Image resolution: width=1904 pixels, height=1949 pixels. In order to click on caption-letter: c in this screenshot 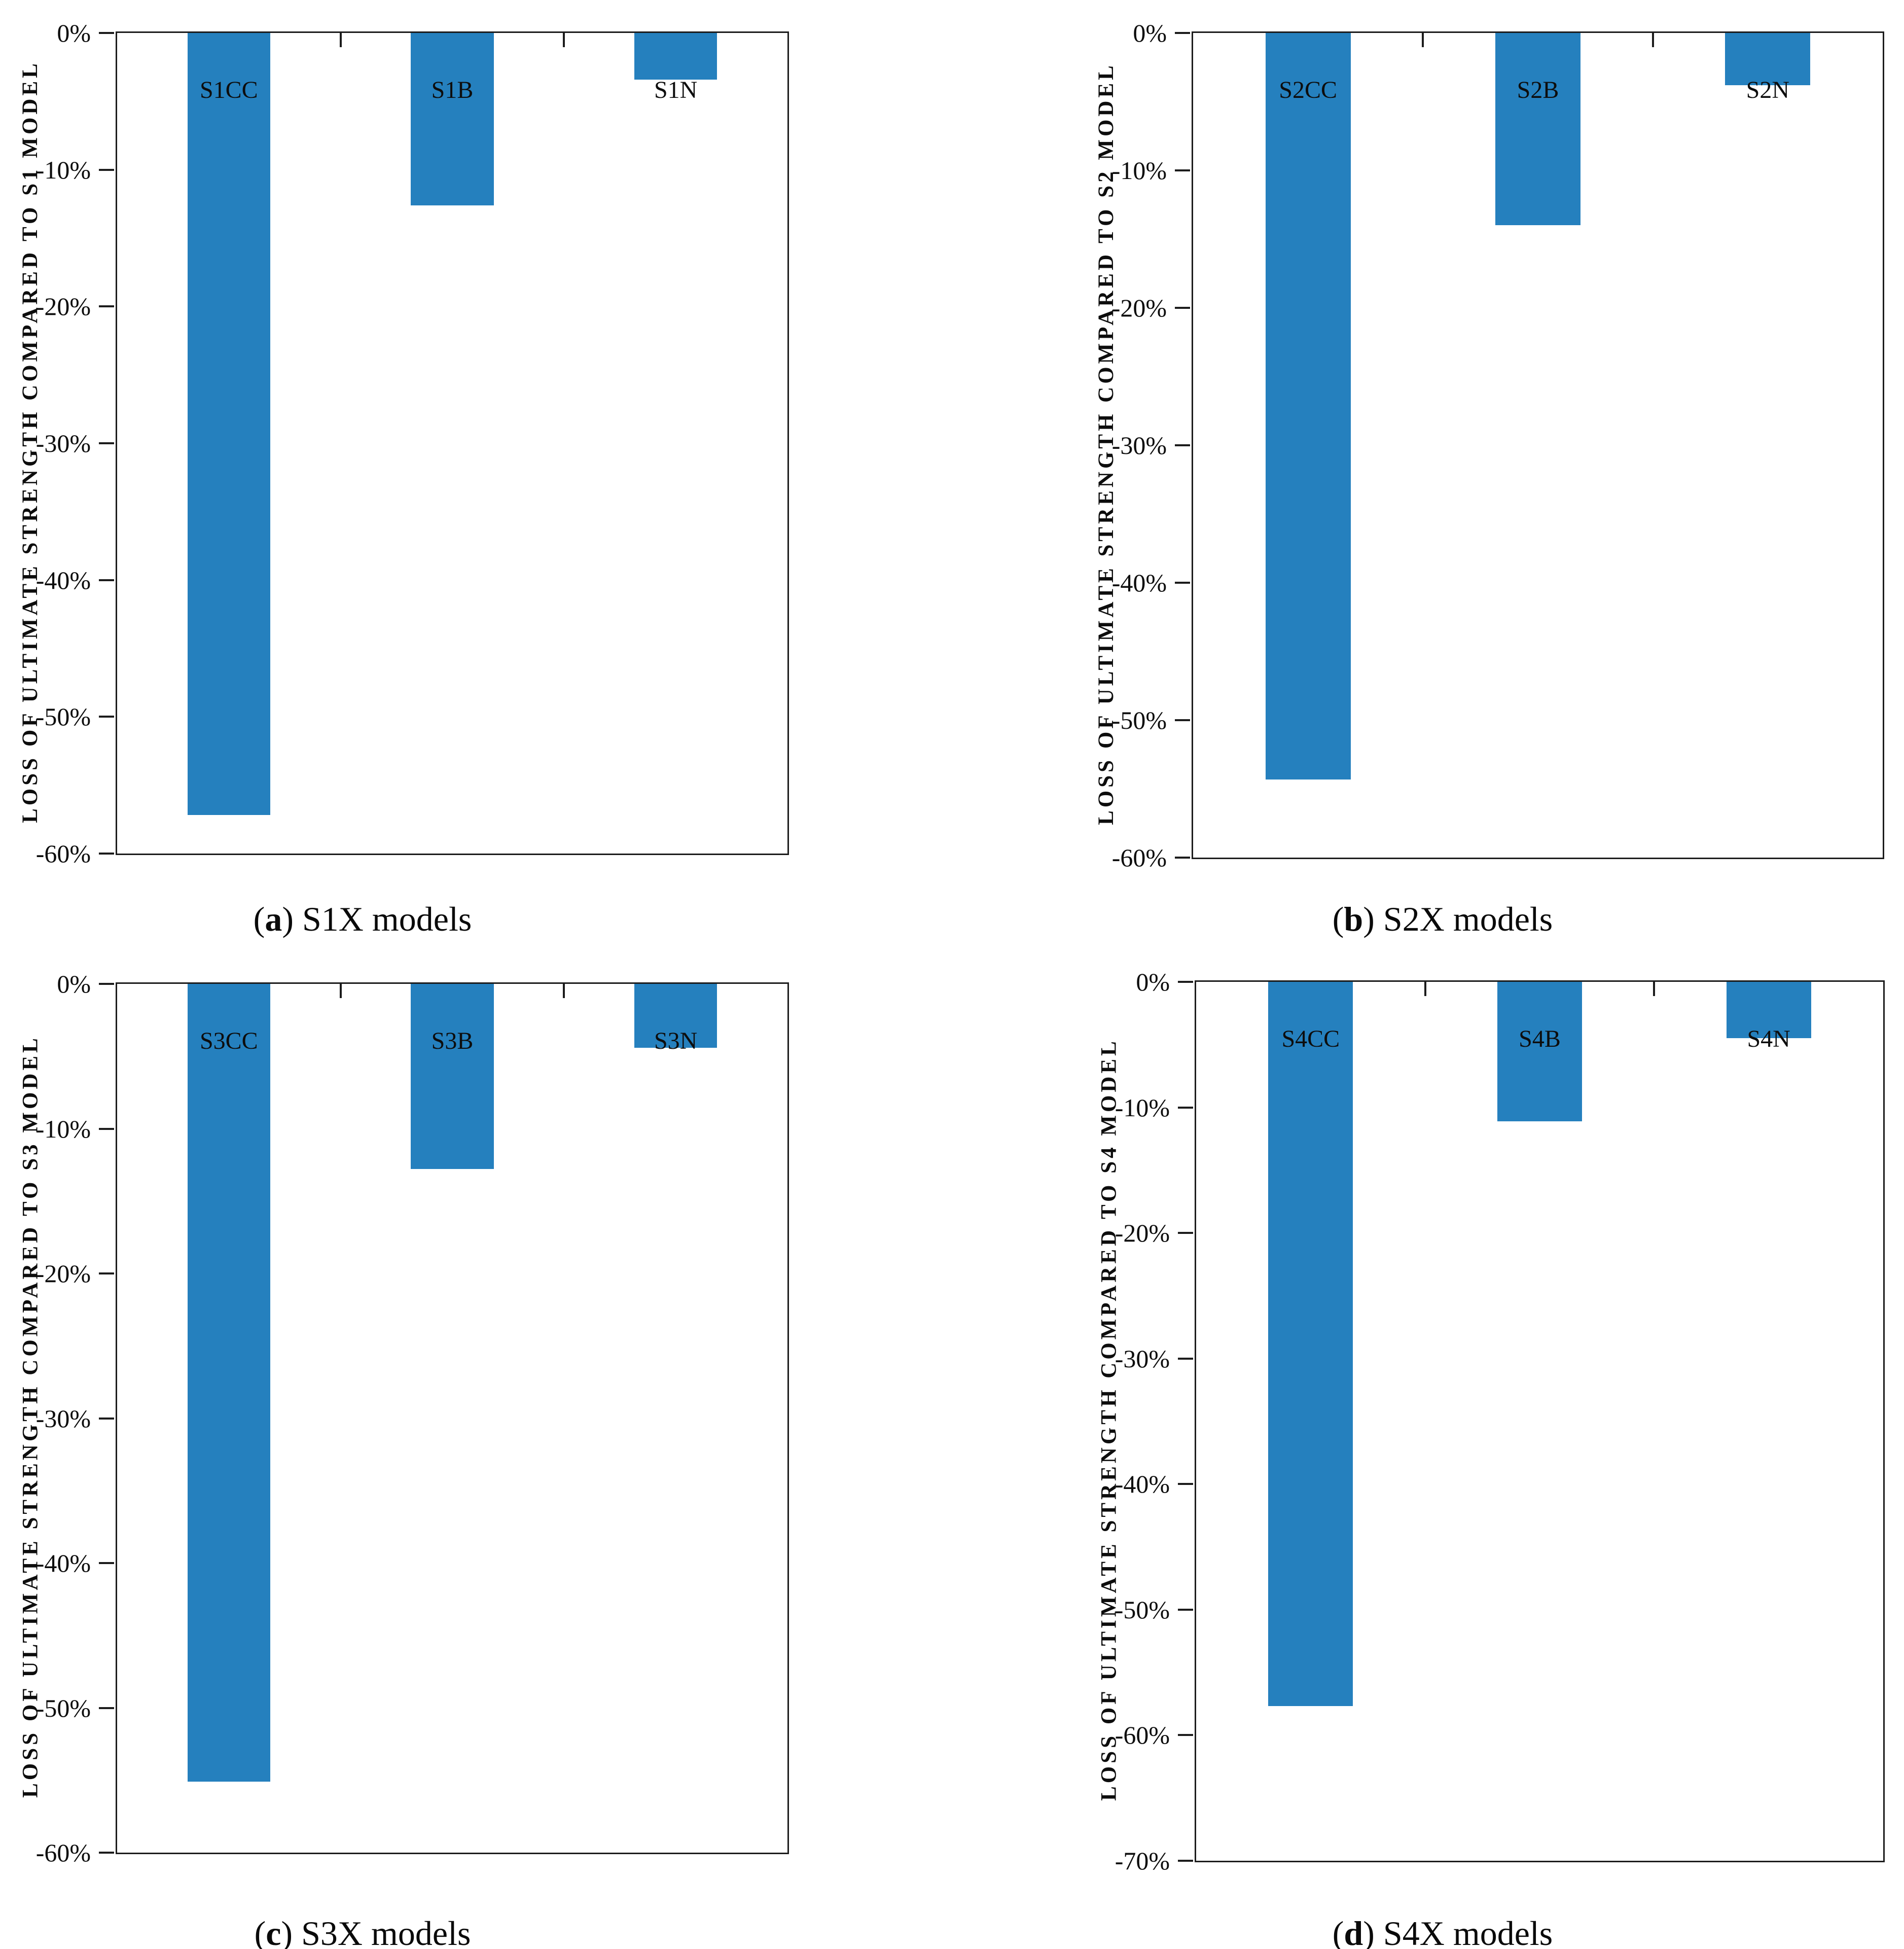, I will do `click(273, 1931)`.